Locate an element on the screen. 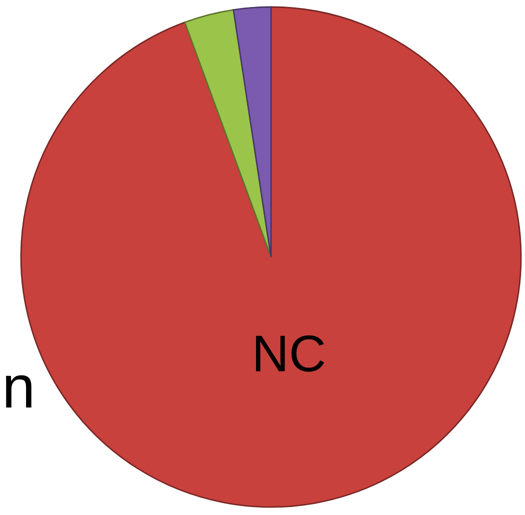 The image size is (525, 515). slice-label: NC is located at coordinates (290, 353).